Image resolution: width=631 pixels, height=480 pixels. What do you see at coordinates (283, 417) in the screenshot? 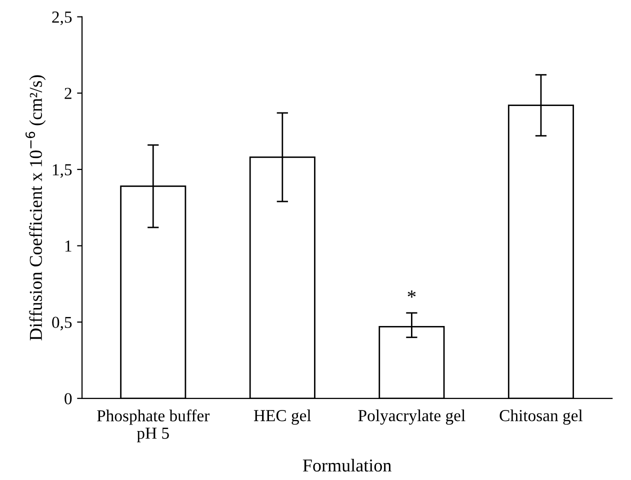
I see `x-tick-label: HEC gel` at bounding box center [283, 417].